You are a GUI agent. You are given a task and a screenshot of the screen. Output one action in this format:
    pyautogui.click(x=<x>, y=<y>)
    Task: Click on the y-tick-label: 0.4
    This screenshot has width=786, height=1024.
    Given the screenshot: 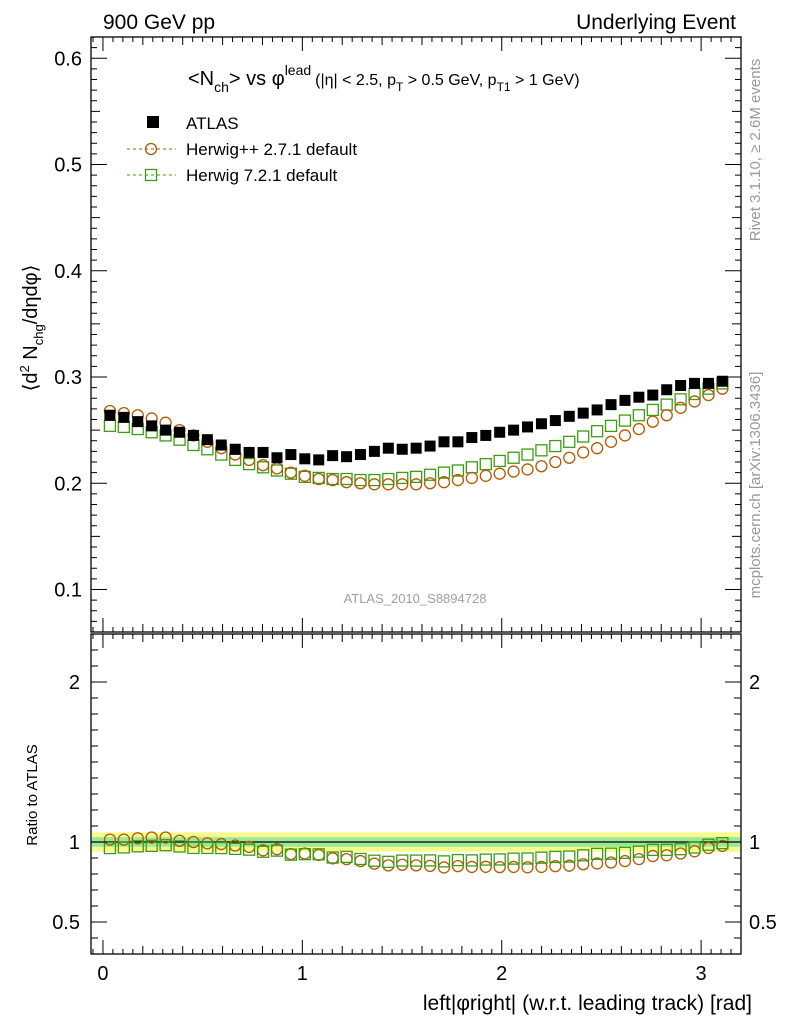 What is the action you would take?
    pyautogui.click(x=68, y=272)
    